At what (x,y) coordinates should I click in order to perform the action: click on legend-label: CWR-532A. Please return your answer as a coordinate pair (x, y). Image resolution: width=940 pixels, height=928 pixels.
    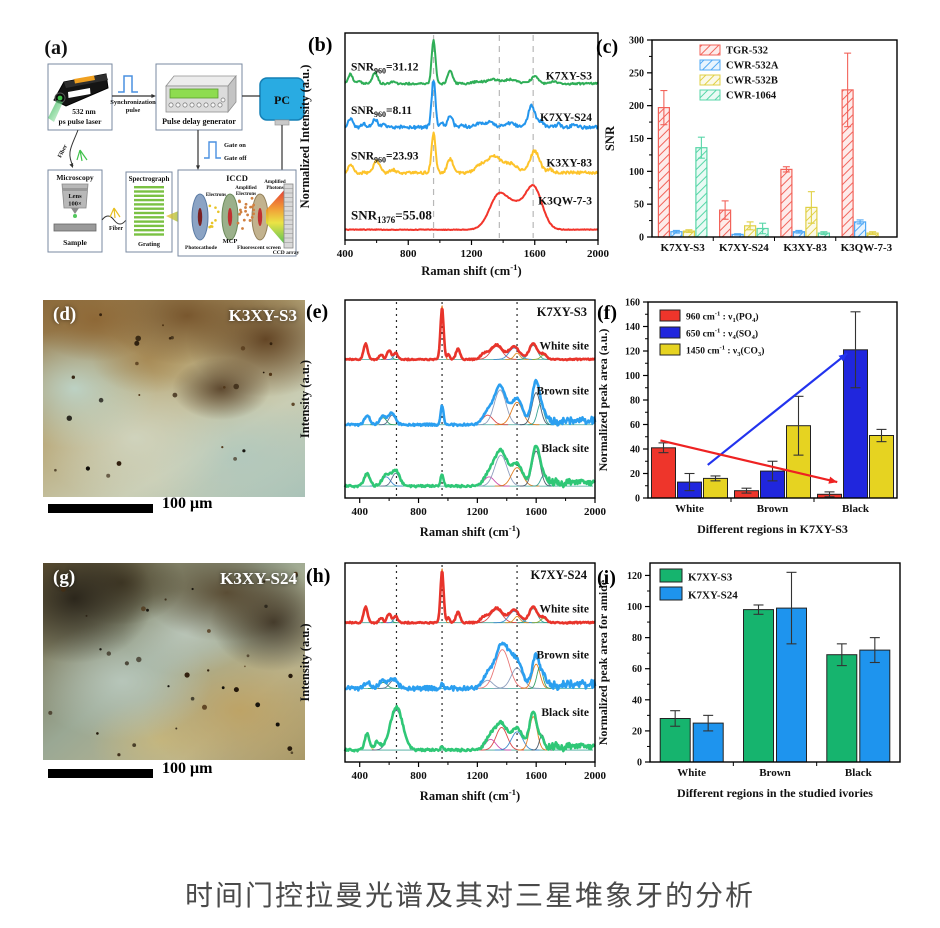
    Looking at the image, I should click on (752, 66).